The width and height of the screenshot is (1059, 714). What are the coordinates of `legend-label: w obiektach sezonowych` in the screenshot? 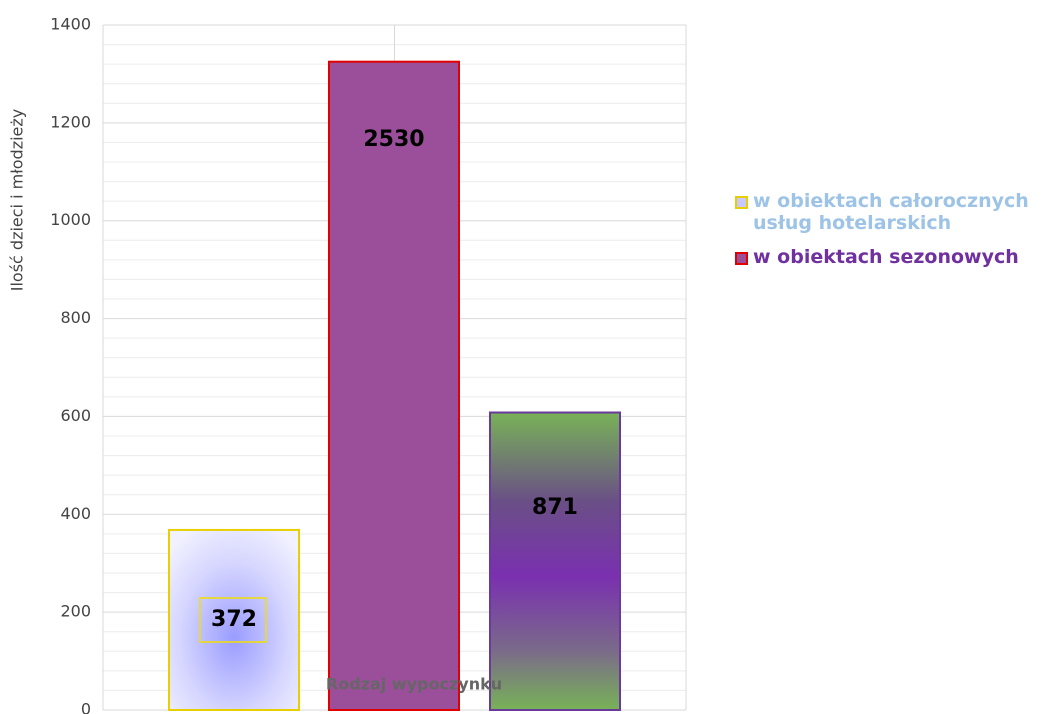 It's located at (886, 257).